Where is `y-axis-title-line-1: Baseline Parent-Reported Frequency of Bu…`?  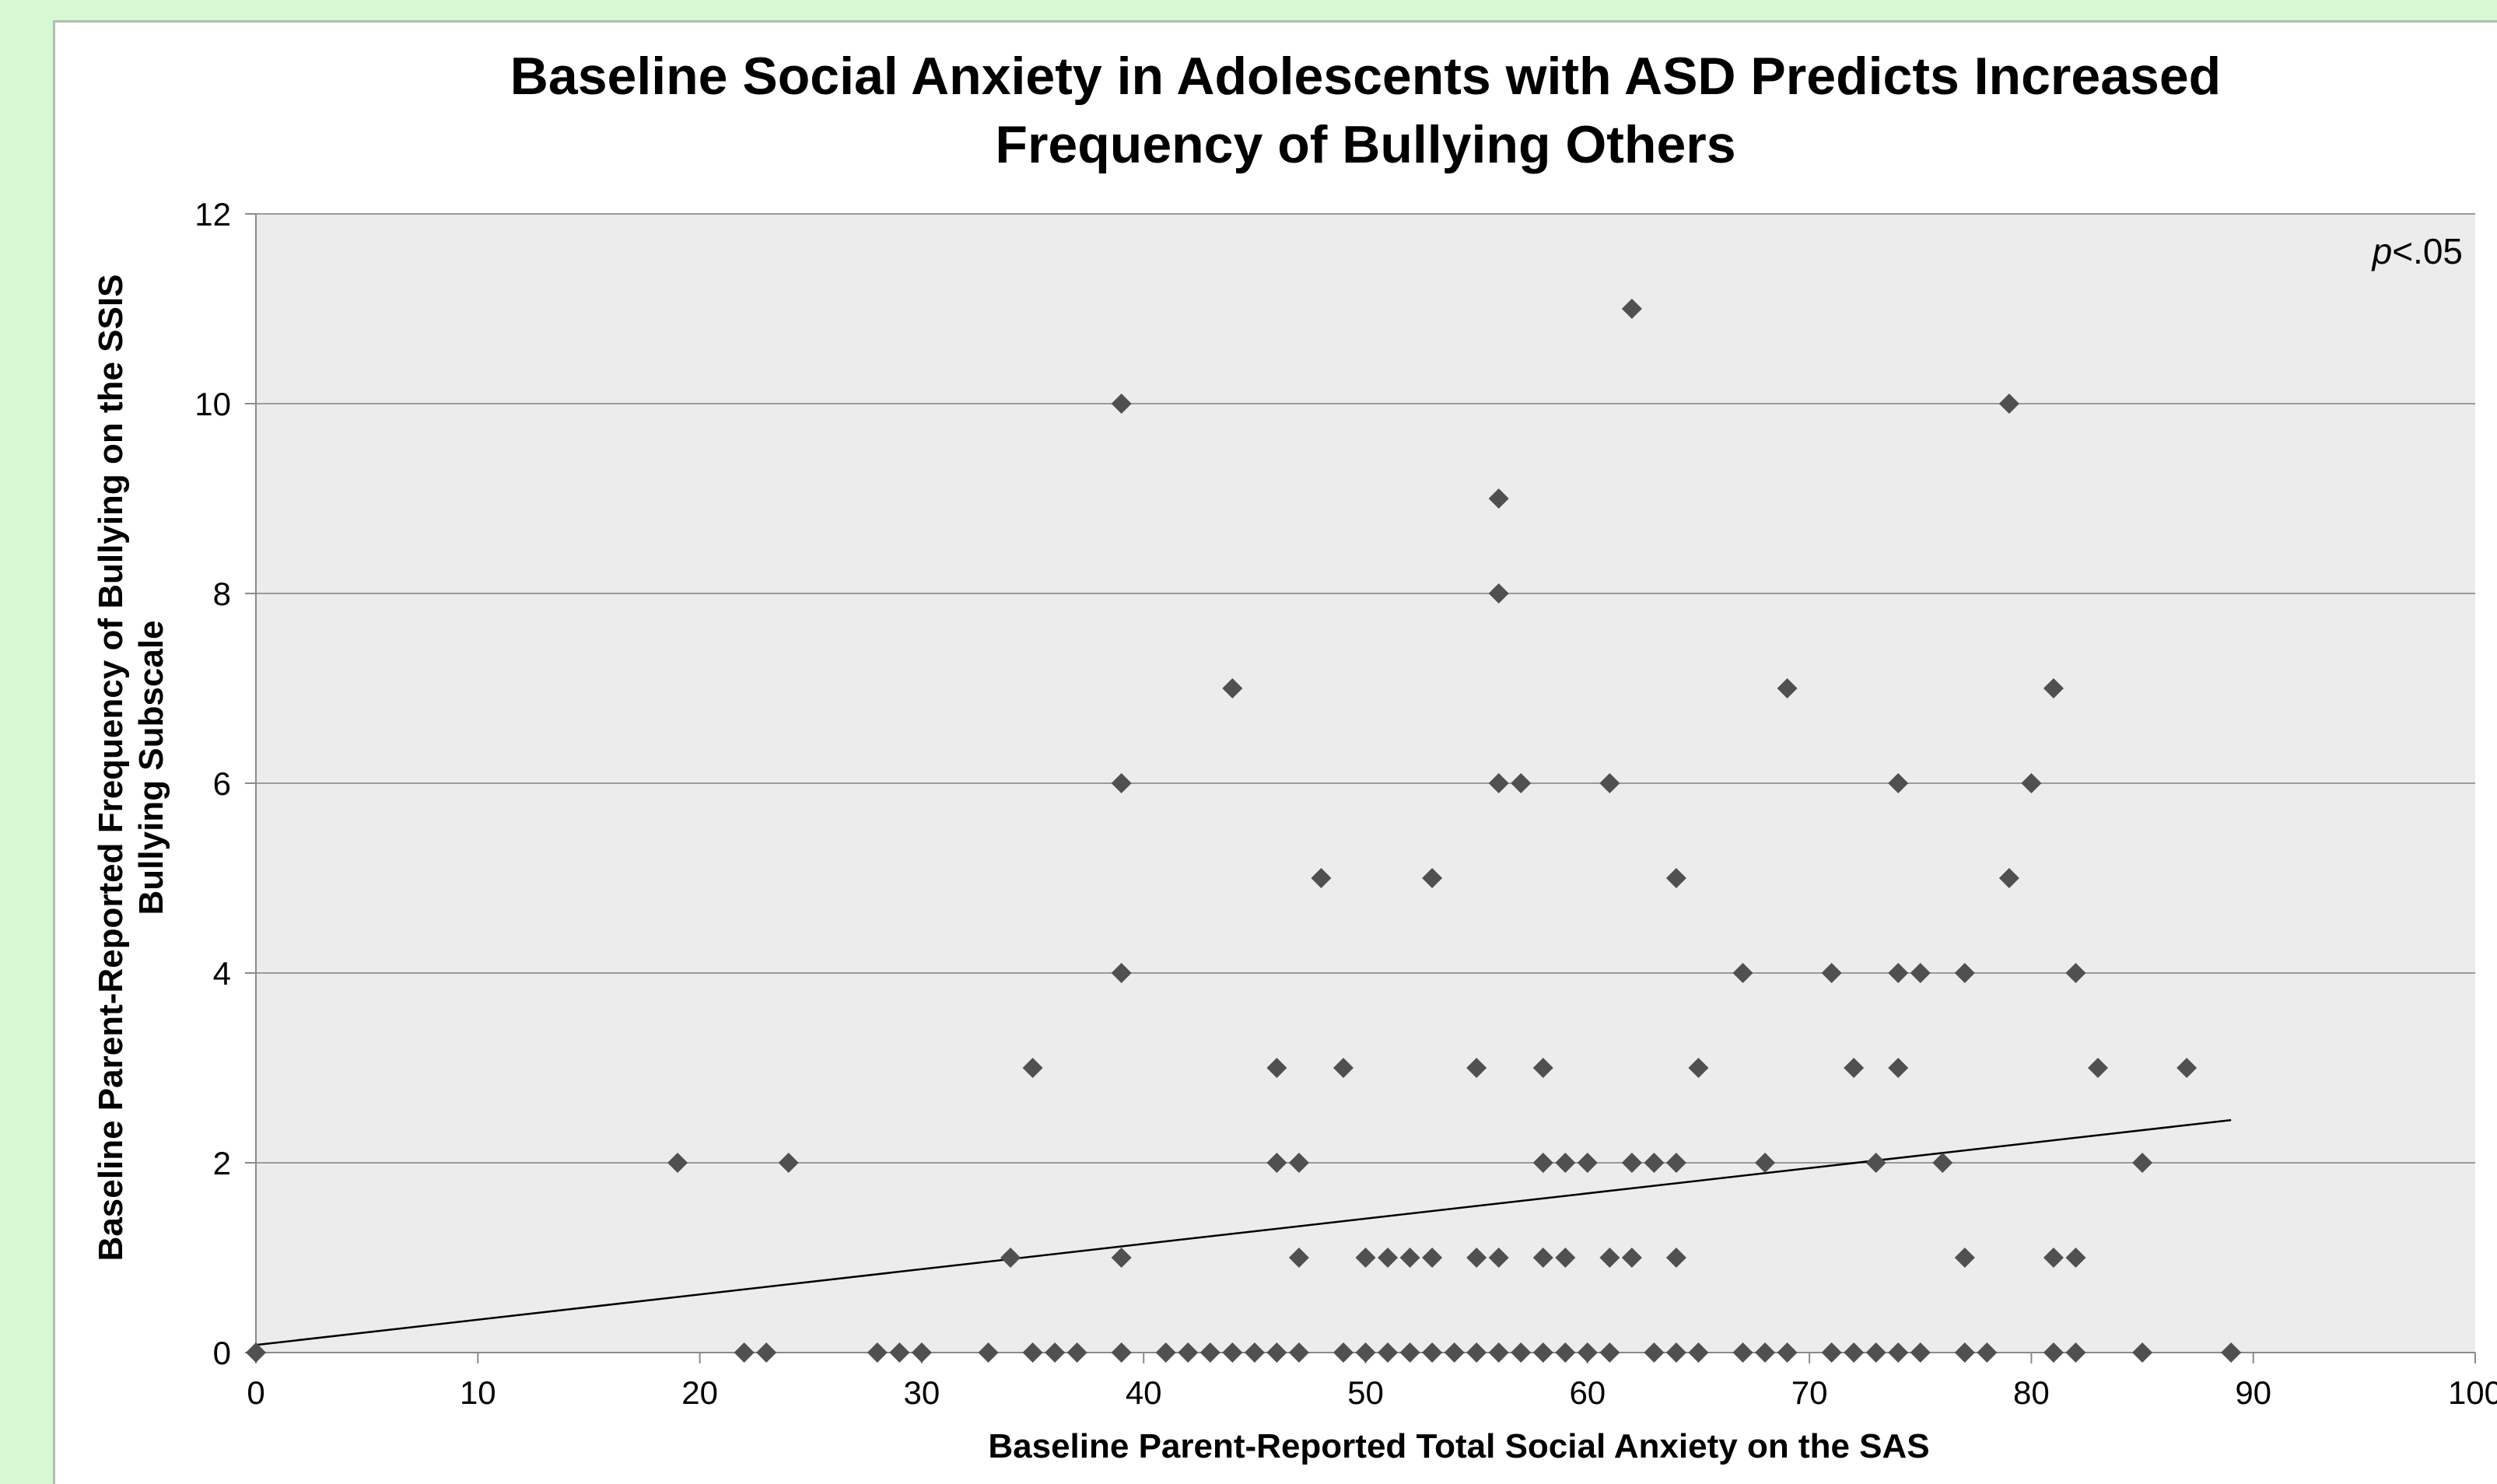 y-axis-title-line-1: Baseline Parent-Reported Frequency of Bu… is located at coordinates (111, 769).